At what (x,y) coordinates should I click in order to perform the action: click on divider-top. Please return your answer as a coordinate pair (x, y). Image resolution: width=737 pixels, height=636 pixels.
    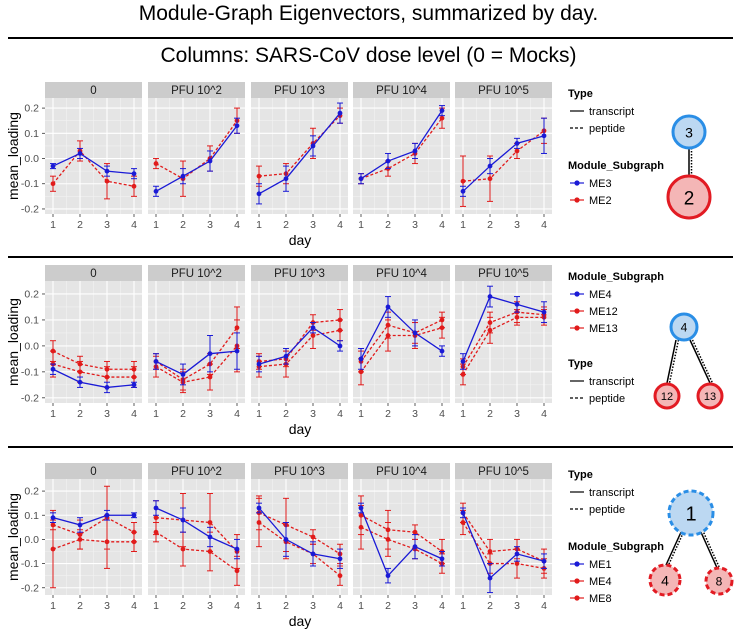
    Looking at the image, I should click on (370, 38).